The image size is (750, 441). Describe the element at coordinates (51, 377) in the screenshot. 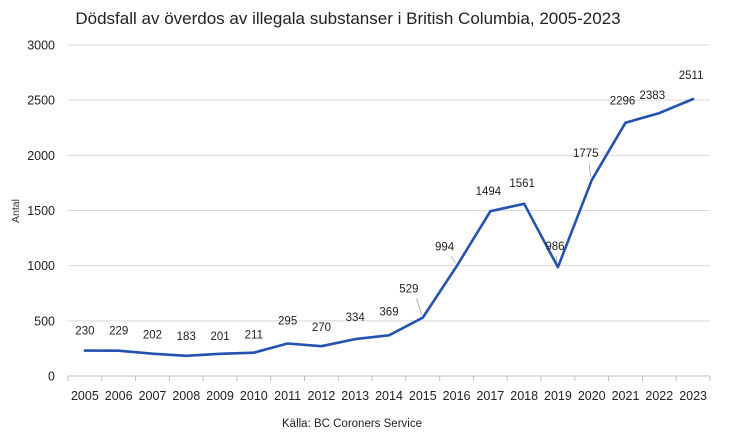

I see `y-tick-label: 0` at that location.